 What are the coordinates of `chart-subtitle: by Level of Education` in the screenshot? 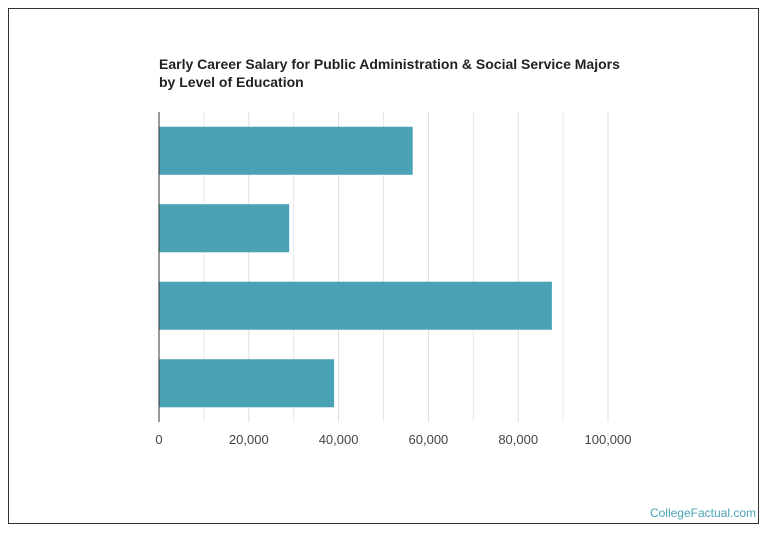 It's located at (231, 82).